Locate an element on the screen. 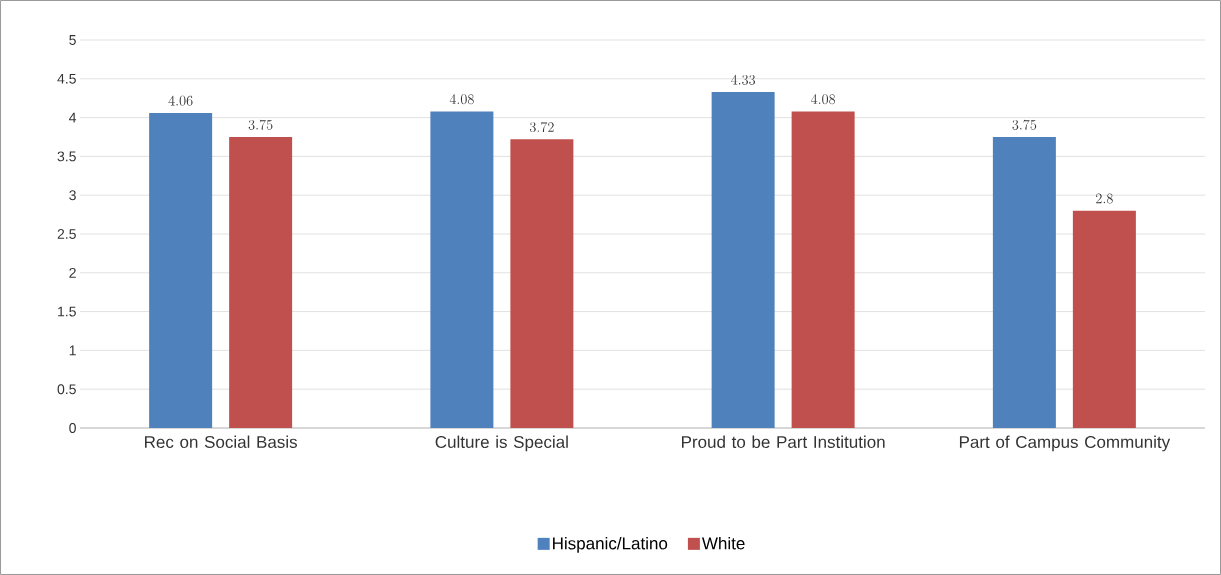 The width and height of the screenshot is (1221, 575). y-tick-label: 0 is located at coordinates (72, 428).